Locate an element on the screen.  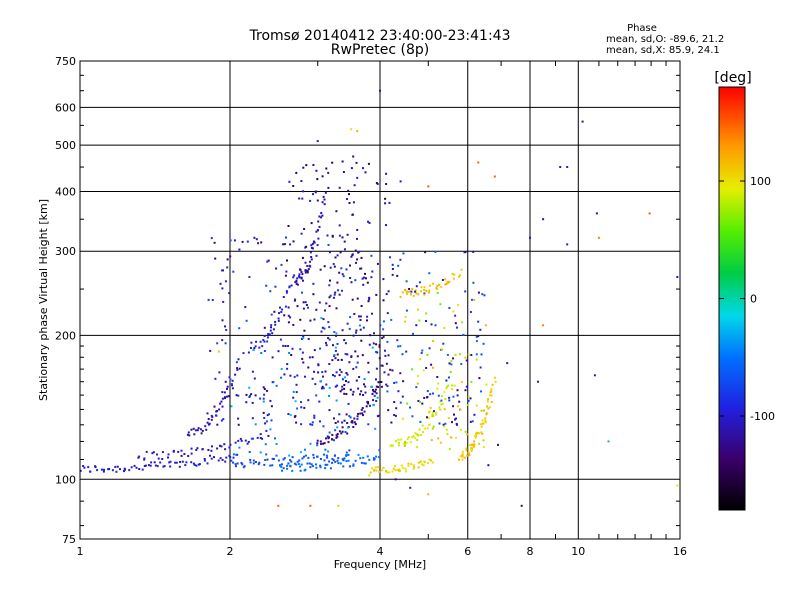
y-tick-label: 500 is located at coordinates (65, 145).